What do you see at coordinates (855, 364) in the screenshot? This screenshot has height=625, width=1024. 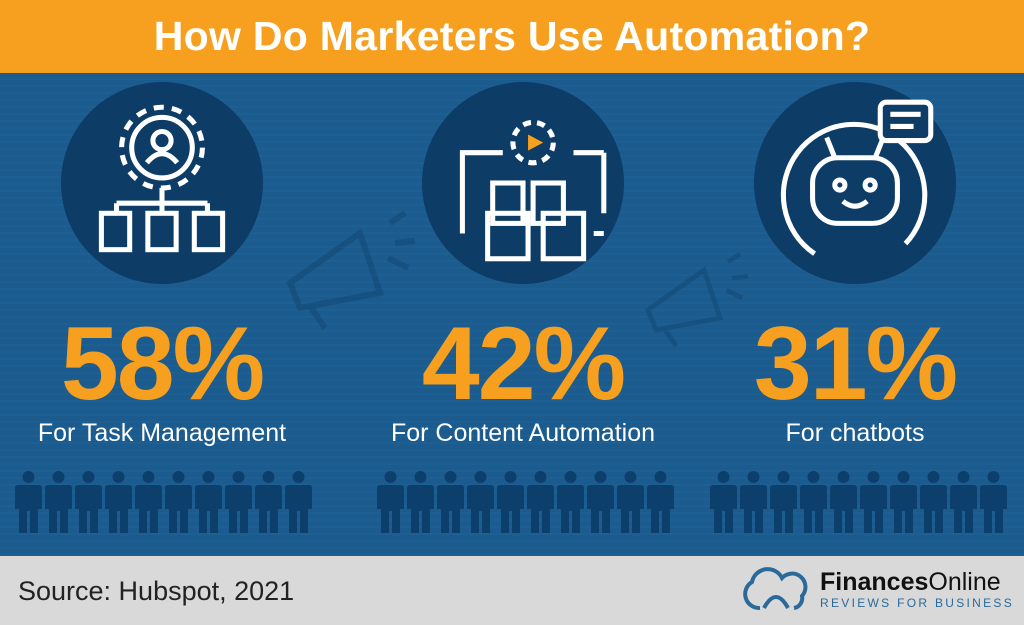 I see `stat-value-chatbots: 31%` at bounding box center [855, 364].